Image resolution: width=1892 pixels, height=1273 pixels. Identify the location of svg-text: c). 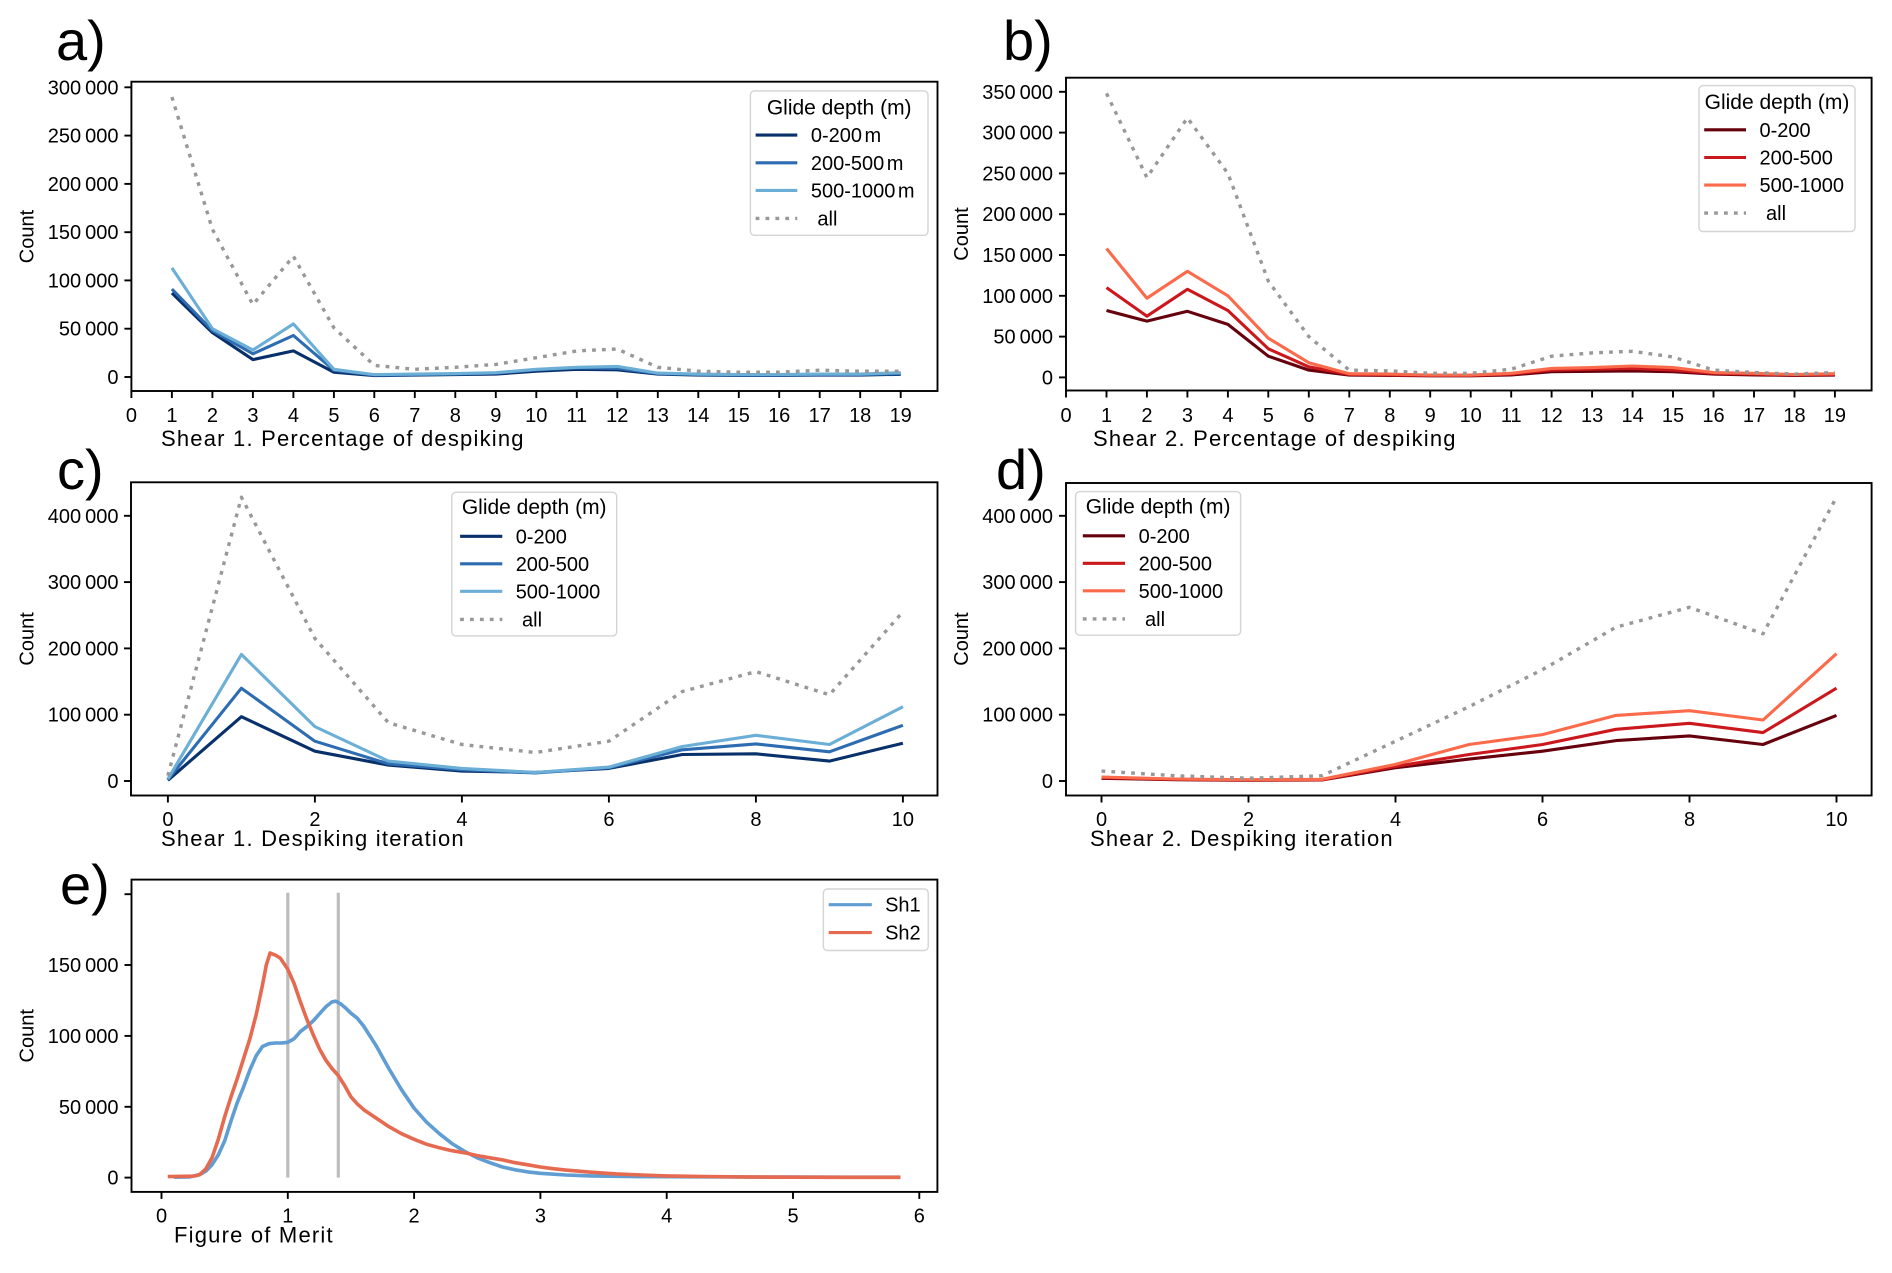
(80, 469).